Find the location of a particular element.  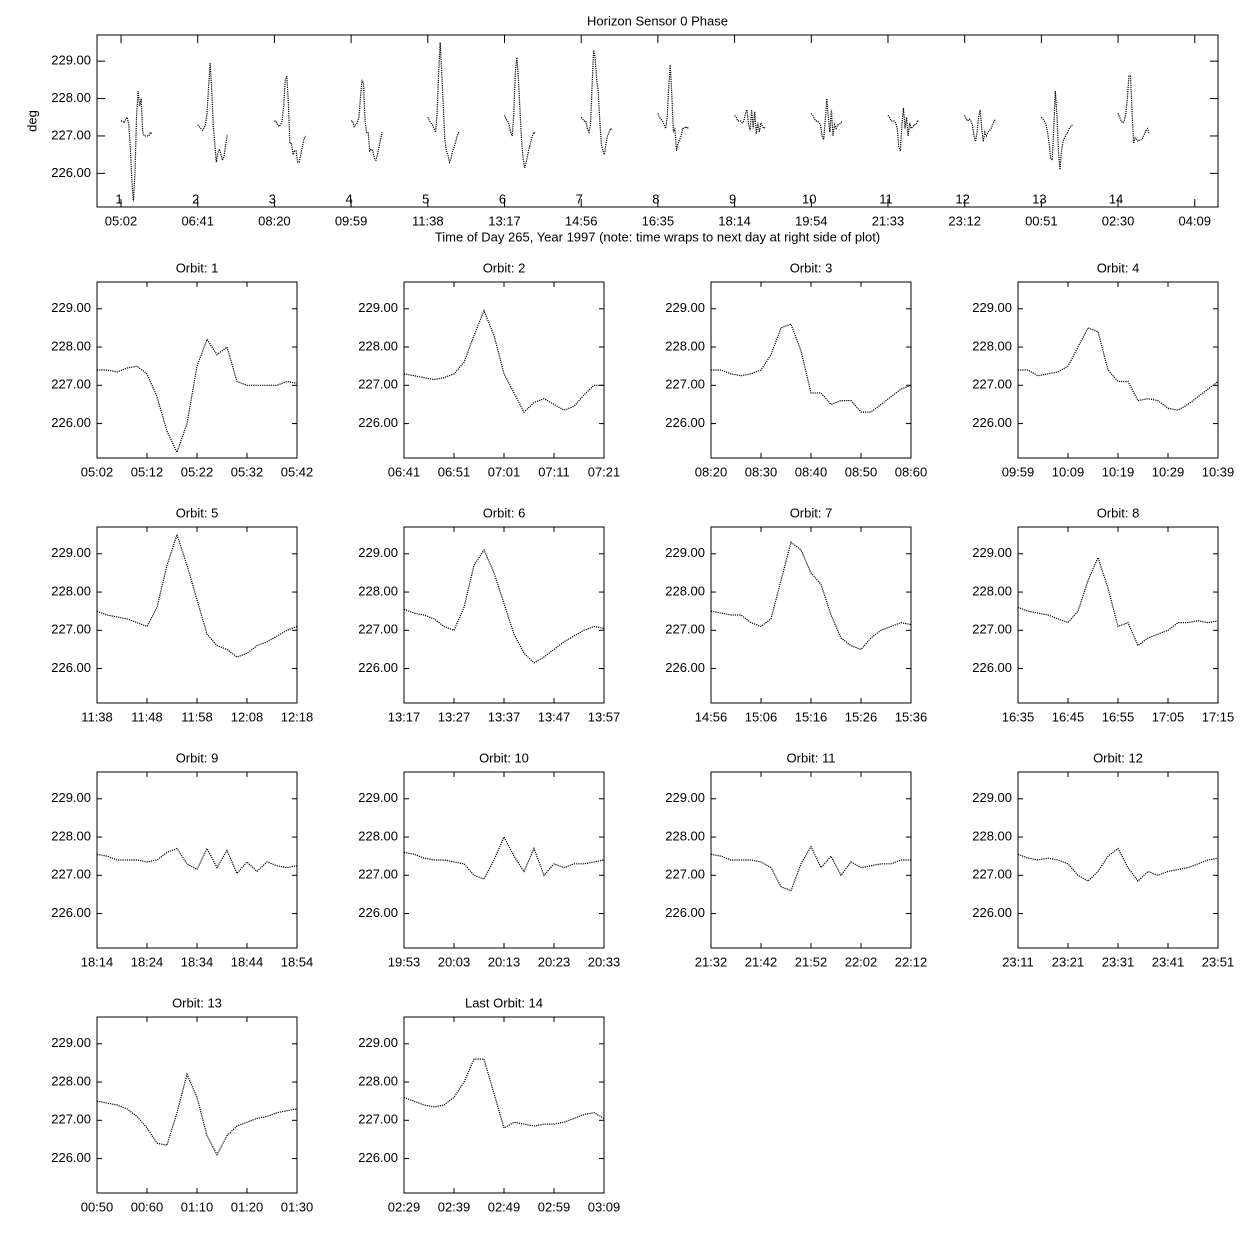

x-tick-label: 23:21 is located at coordinates (1068, 961).